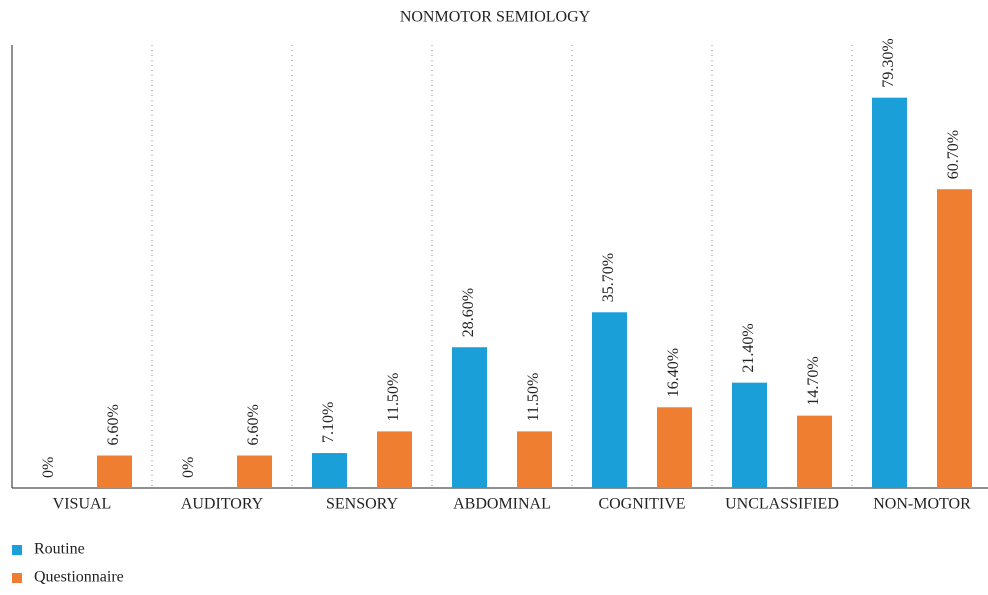  Describe the element at coordinates (813, 380) in the screenshot. I see `value-label: 14.70%` at that location.